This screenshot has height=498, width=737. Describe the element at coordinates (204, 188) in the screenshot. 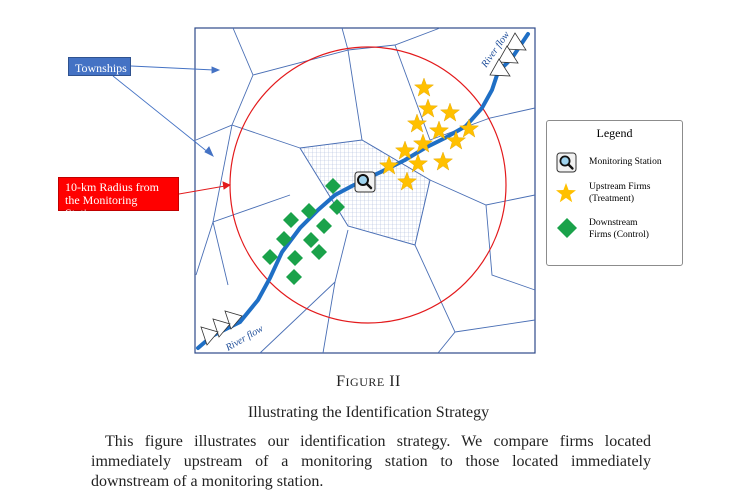

I see `radius-arrow` at that location.